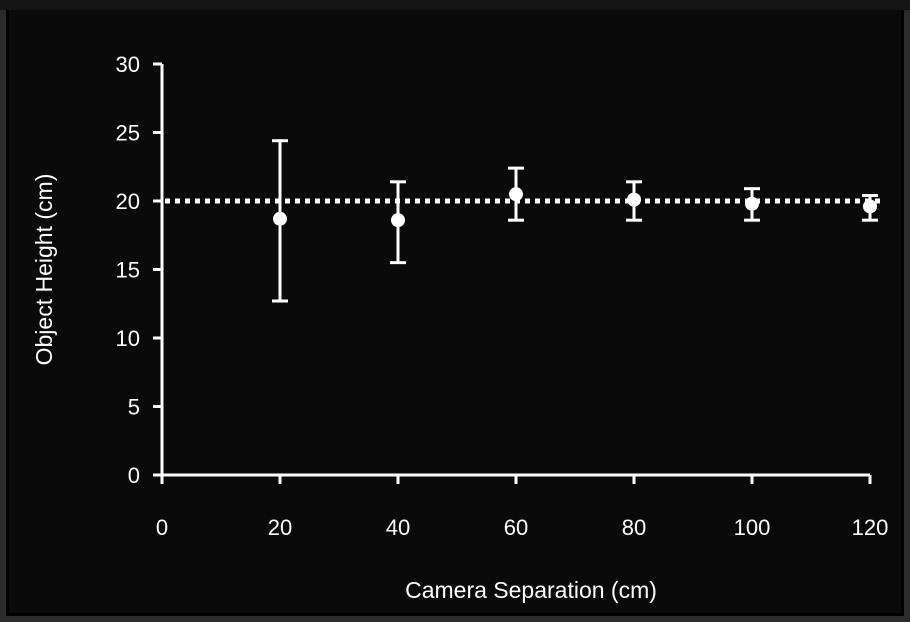  I want to click on y-ticks: 0 5 10 15 20 25 30, so click(139, 270).